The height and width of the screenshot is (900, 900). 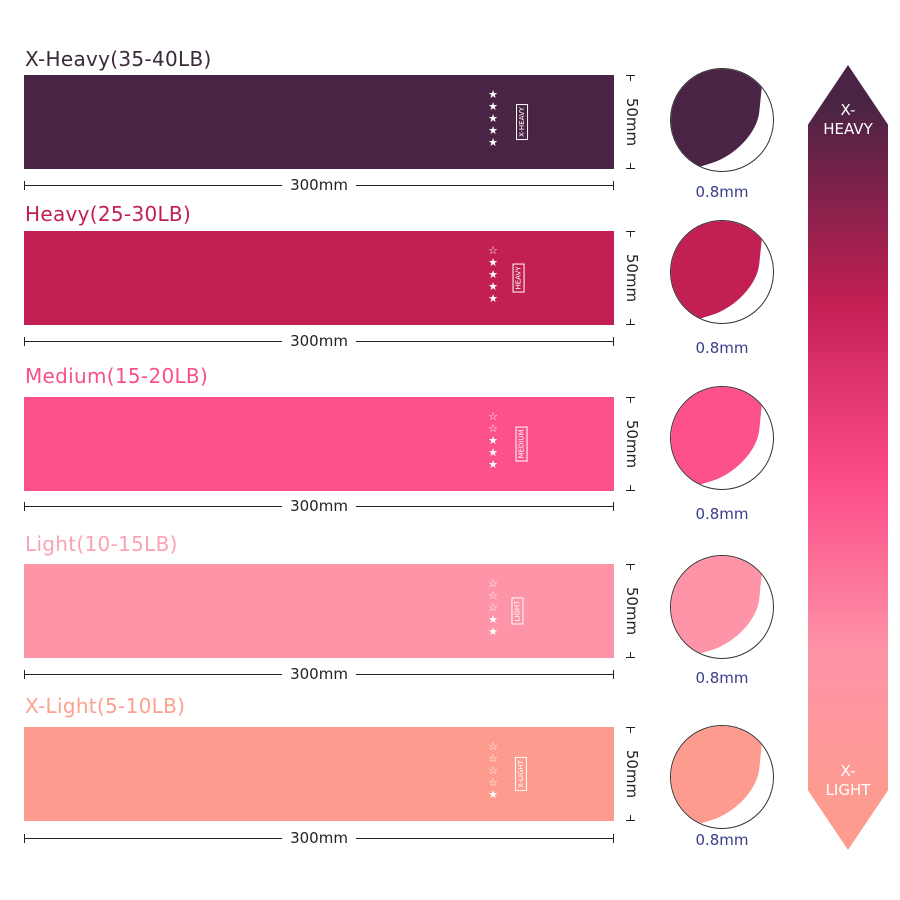 I want to click on resistance-band: ★ ★ ★ ★ ☆ HEAVY, so click(x=319, y=278).